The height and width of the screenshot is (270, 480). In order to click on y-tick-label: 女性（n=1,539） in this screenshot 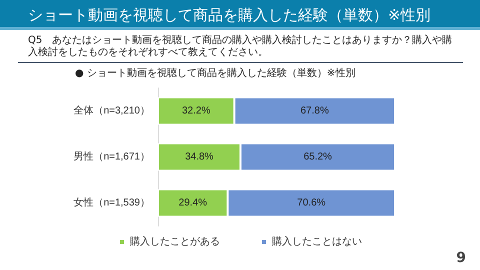, I will do `click(112, 202)`.